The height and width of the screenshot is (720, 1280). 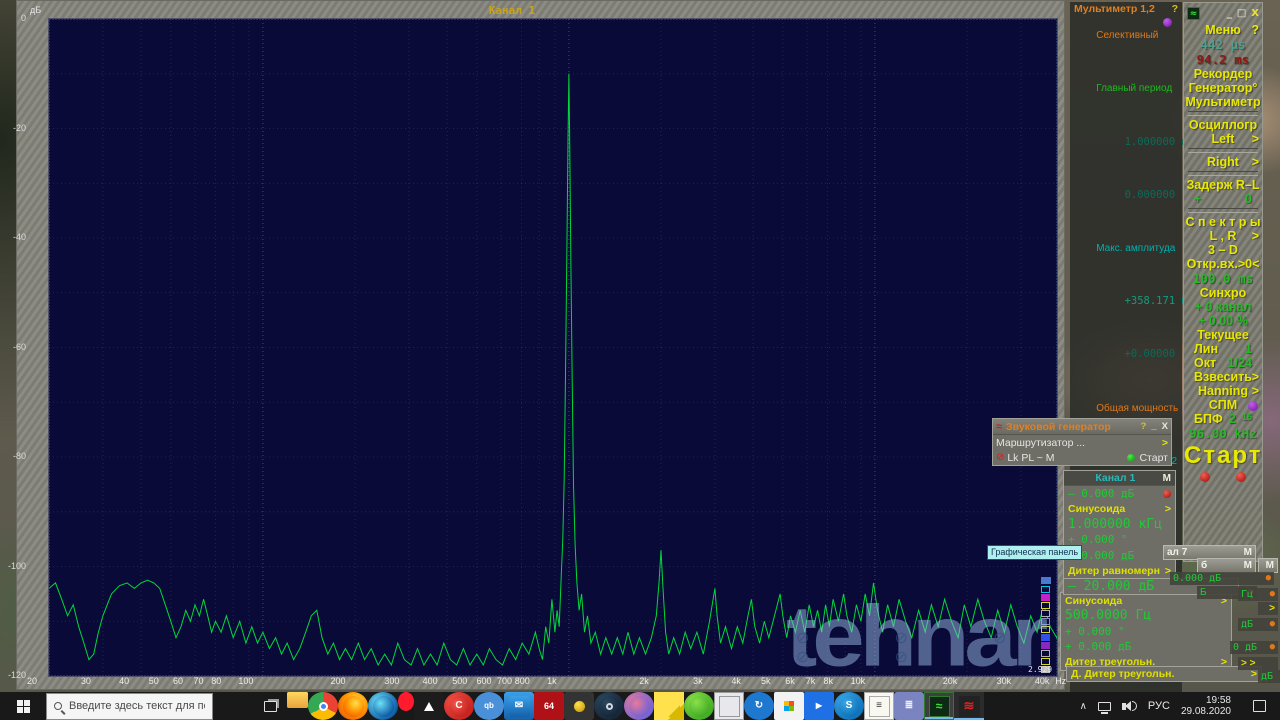 I want to click on control-panel-button: Генератор°, so click(x=1223, y=88).